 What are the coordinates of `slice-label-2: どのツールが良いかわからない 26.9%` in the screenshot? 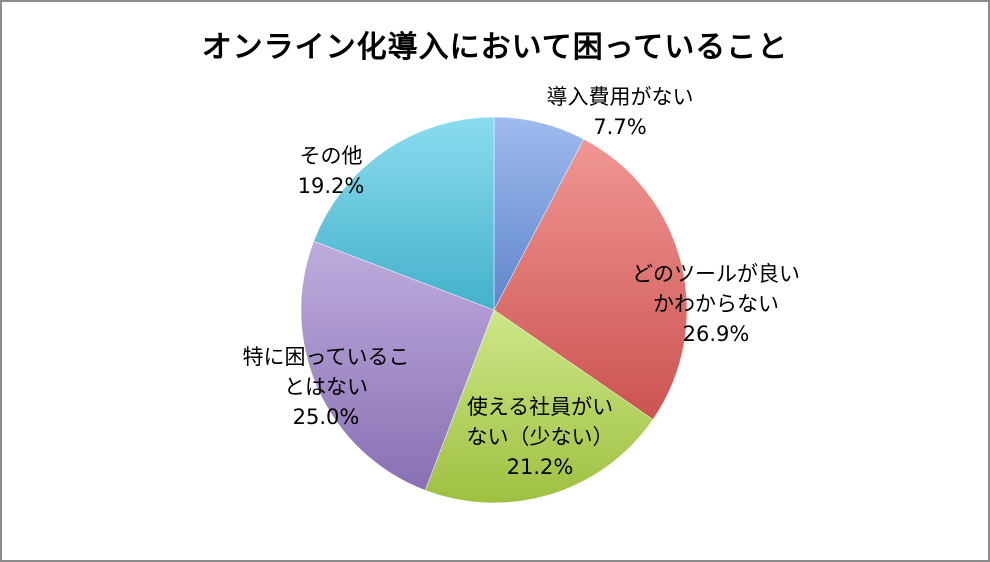 It's located at (716, 304).